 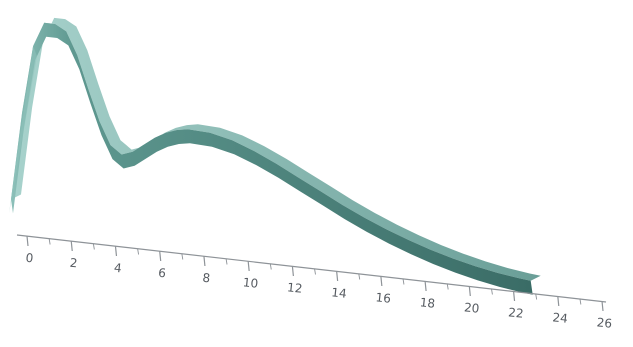 I want to click on x-tick-label: 10, so click(x=250, y=283).